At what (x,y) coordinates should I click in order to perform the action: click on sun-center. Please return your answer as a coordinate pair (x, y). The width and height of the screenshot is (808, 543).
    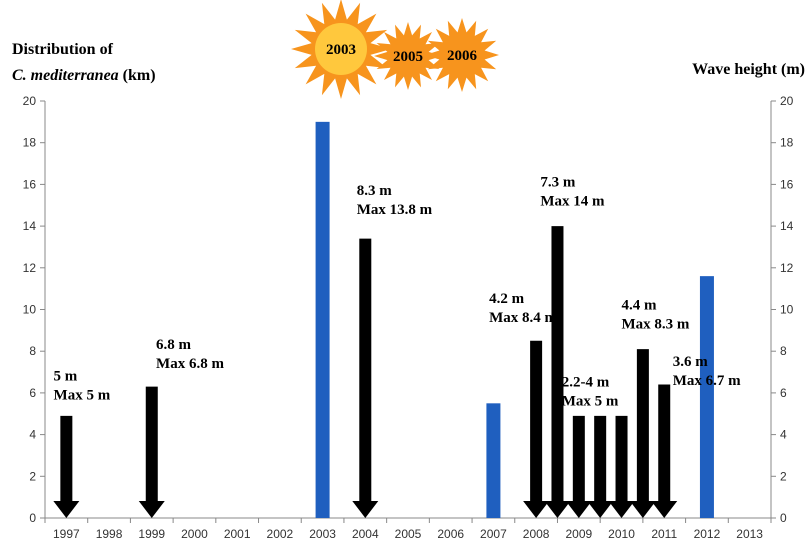
    Looking at the image, I should click on (341, 49).